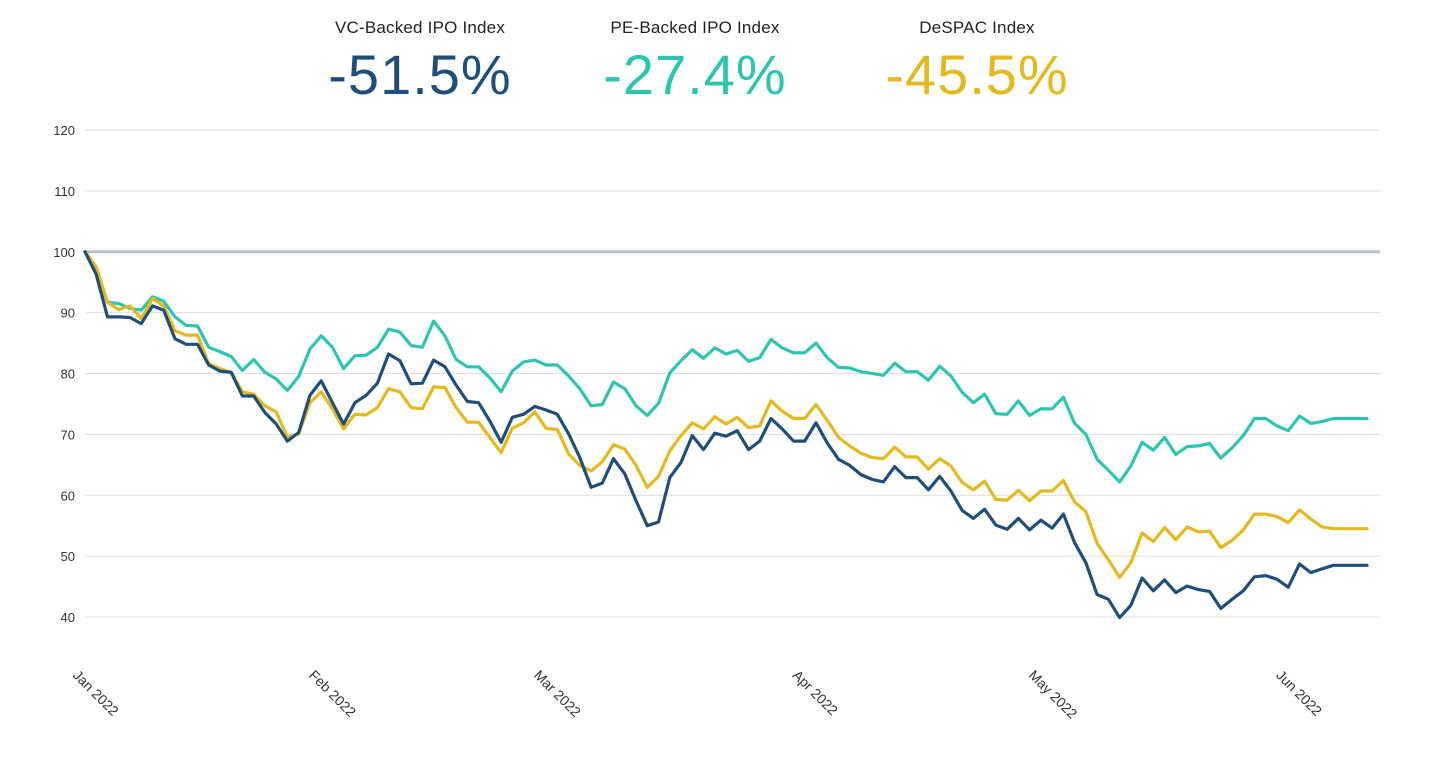 The image size is (1439, 759). What do you see at coordinates (96, 693) in the screenshot?
I see `x-tick-label: Jan 2022` at bounding box center [96, 693].